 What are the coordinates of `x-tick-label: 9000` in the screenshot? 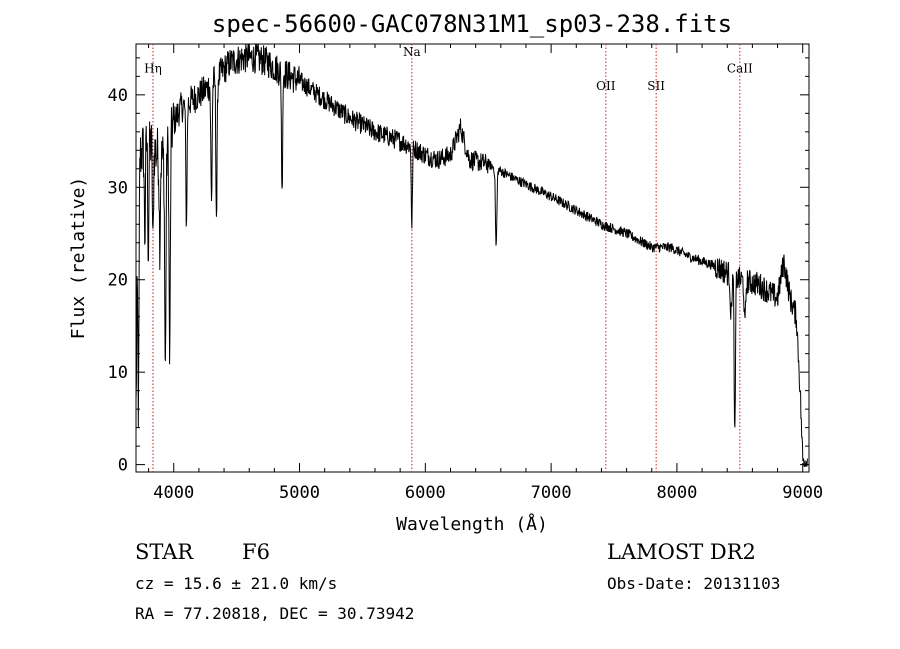 It's located at (802, 493).